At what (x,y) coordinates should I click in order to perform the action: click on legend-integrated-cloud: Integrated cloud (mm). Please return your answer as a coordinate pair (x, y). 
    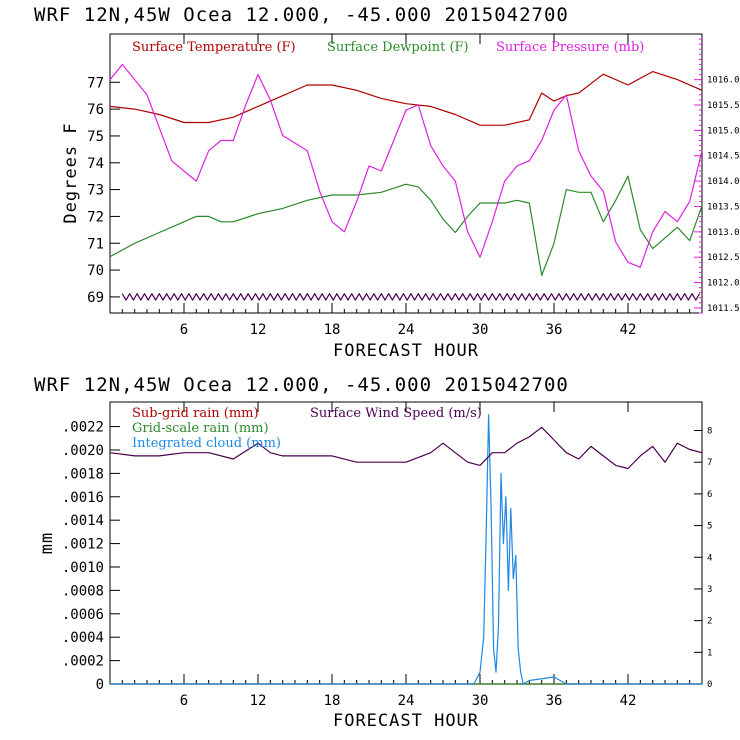
    Looking at the image, I should click on (206, 443).